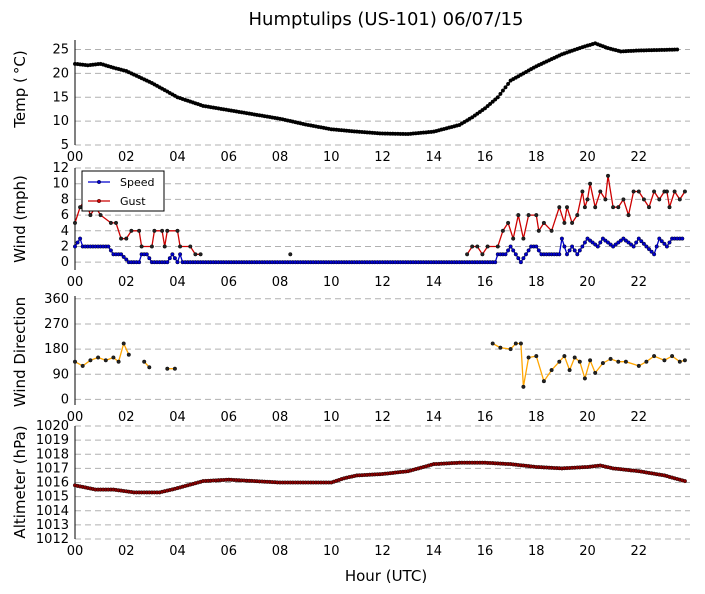 This screenshot has height=594, width=705. Describe the element at coordinates (20, 89) in the screenshot. I see `y-axis-label-temp: Temp ( °C)` at that location.